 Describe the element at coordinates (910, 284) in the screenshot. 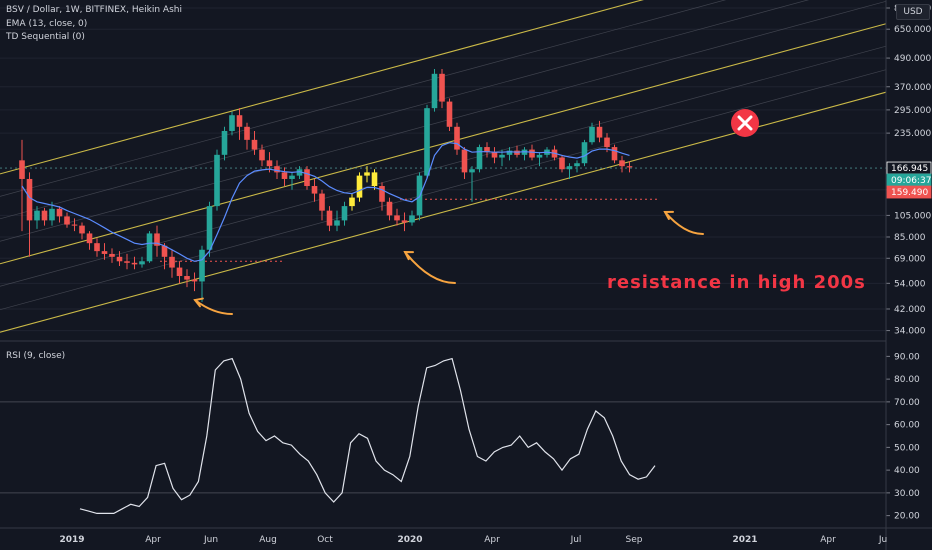

I see `price-tick-label: 54.000` at that location.